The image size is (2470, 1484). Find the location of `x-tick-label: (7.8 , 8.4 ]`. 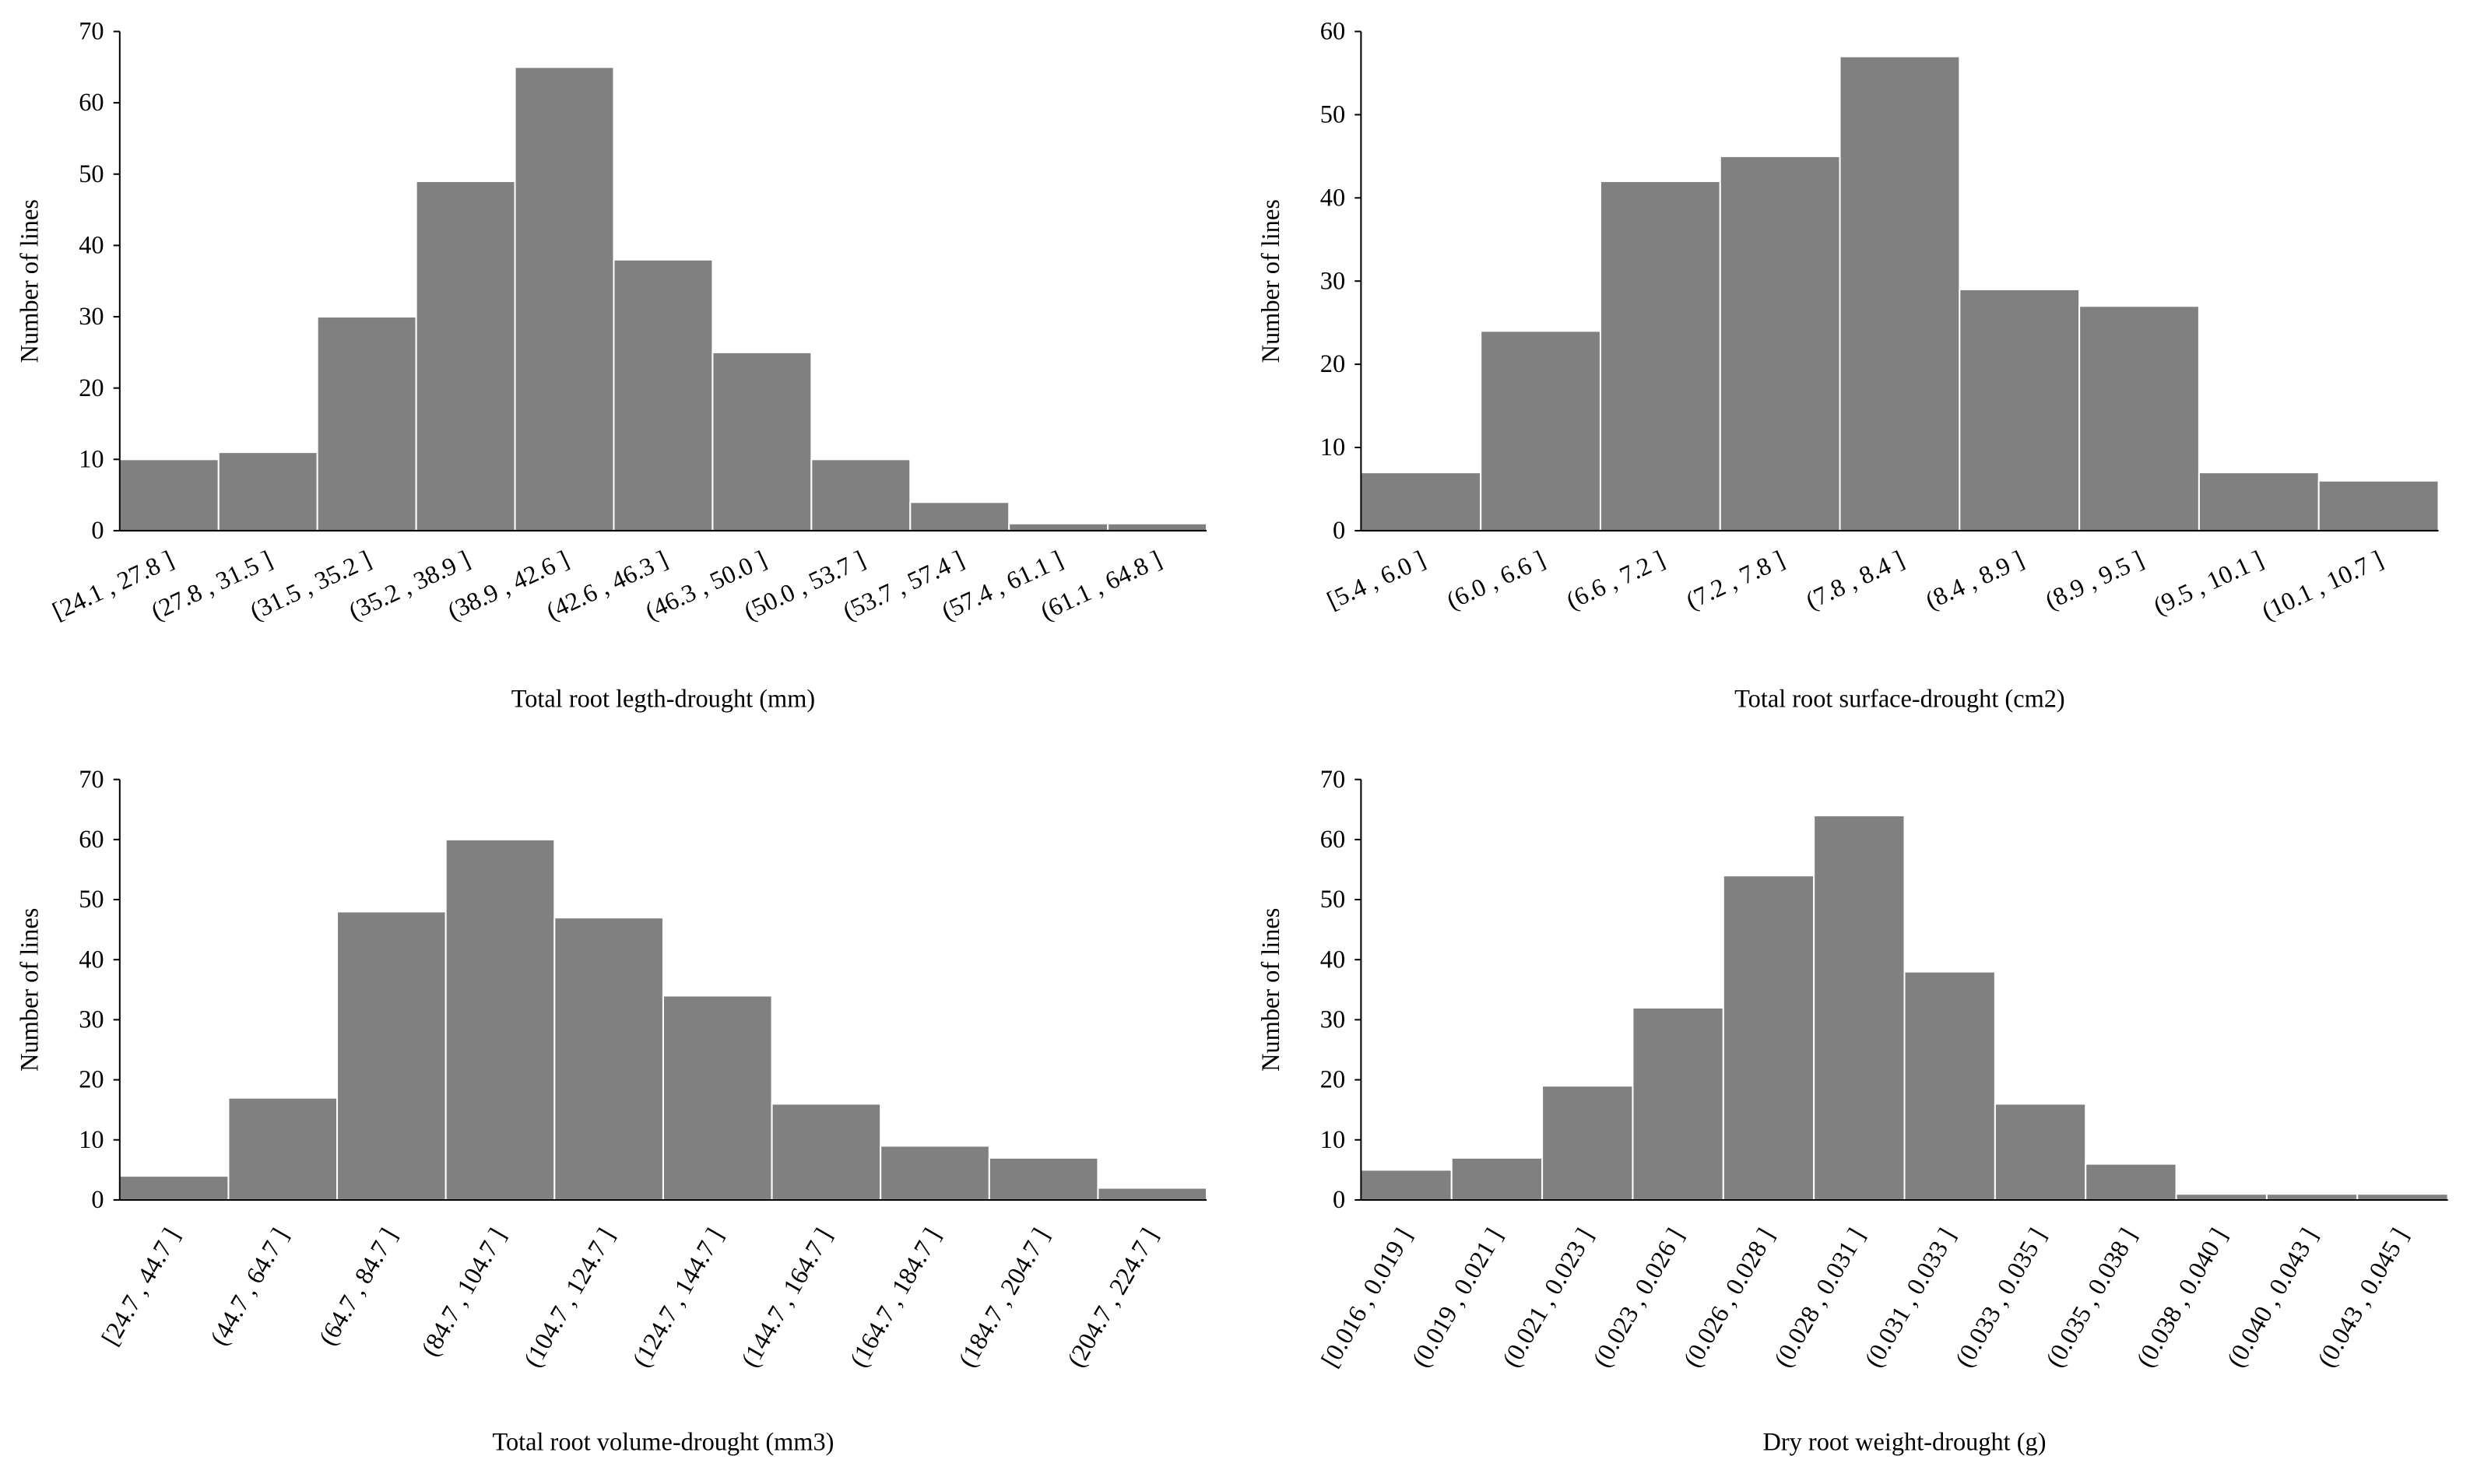

x-tick-label: (7.8 , 8.4 ] is located at coordinates (1856, 581).